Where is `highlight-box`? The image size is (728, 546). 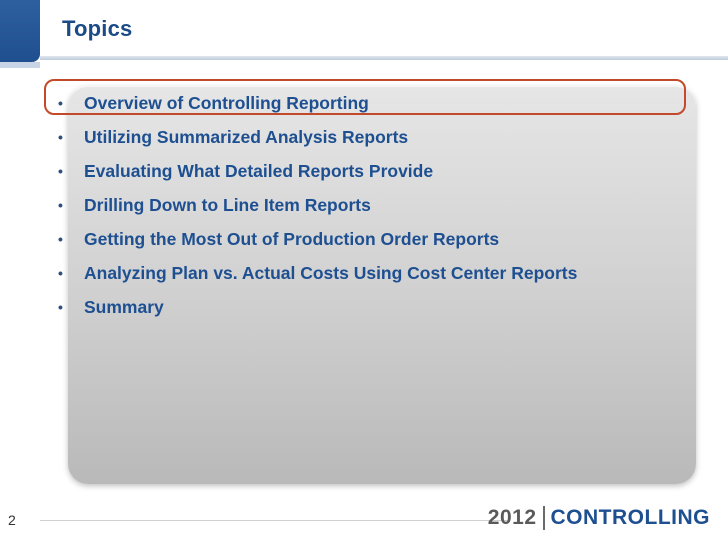 highlight-box is located at coordinates (365, 97).